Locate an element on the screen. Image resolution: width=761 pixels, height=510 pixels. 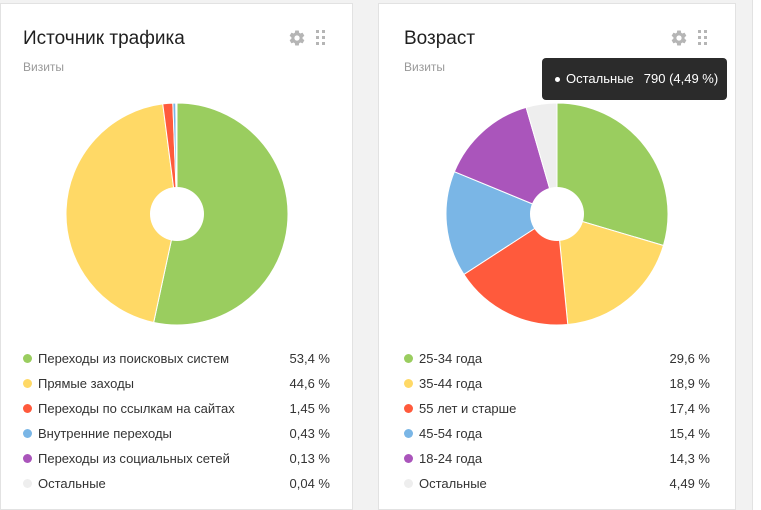
legend-item: 55 лет и старше 17,4 % is located at coordinates (557, 408).